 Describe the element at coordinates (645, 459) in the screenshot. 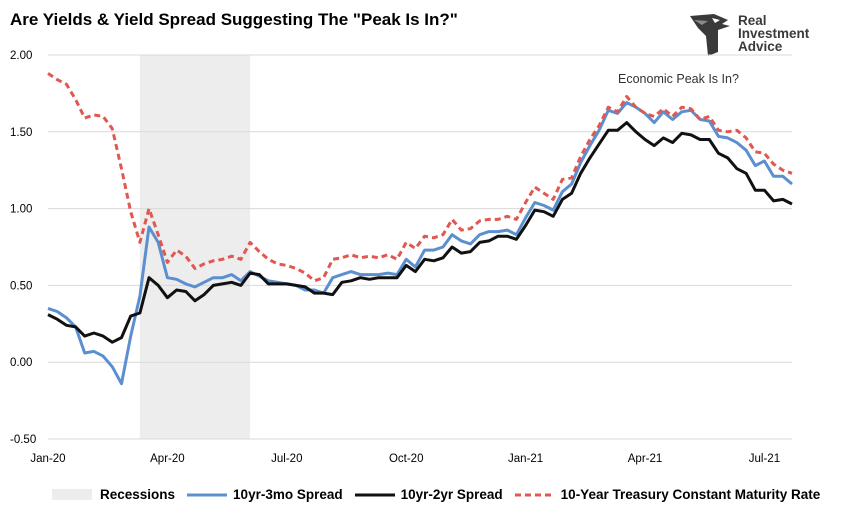

I see `x-tick-label: Apr-21` at that location.